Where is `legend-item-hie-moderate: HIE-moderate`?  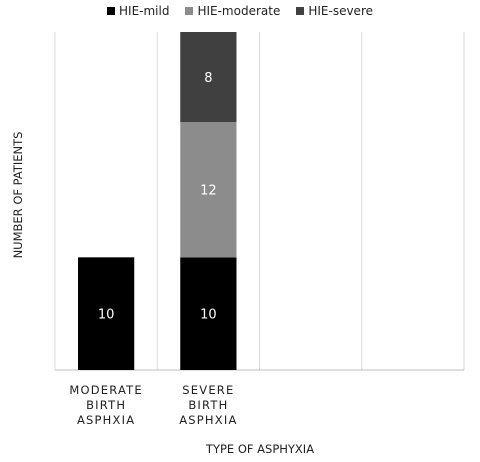
legend-item-hie-moderate: HIE-moderate is located at coordinates (232, 11).